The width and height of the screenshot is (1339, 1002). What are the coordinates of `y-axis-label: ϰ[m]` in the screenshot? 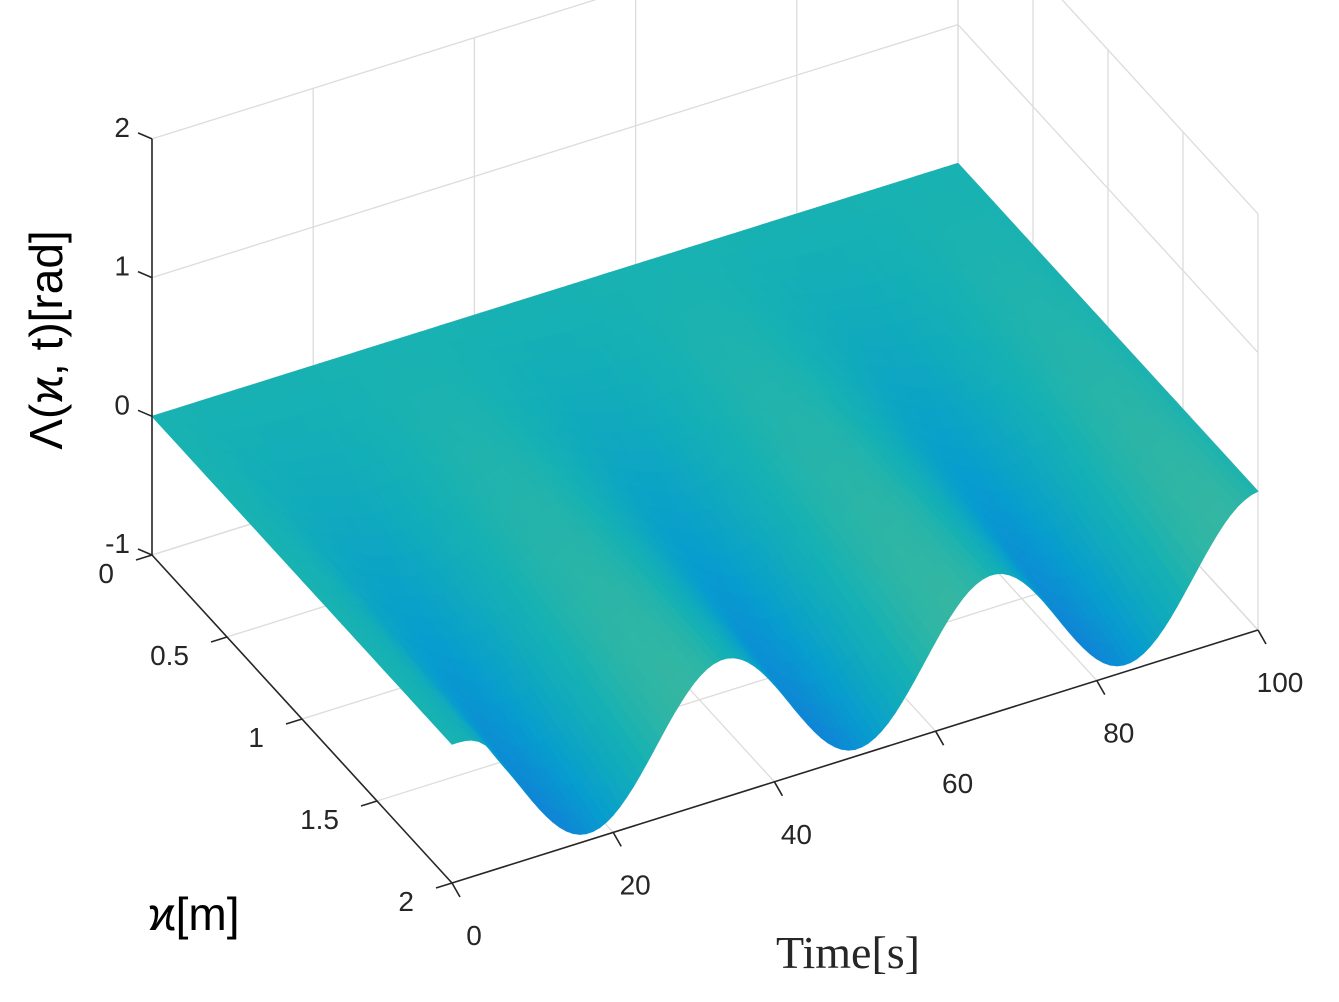 It's located at (194, 914).